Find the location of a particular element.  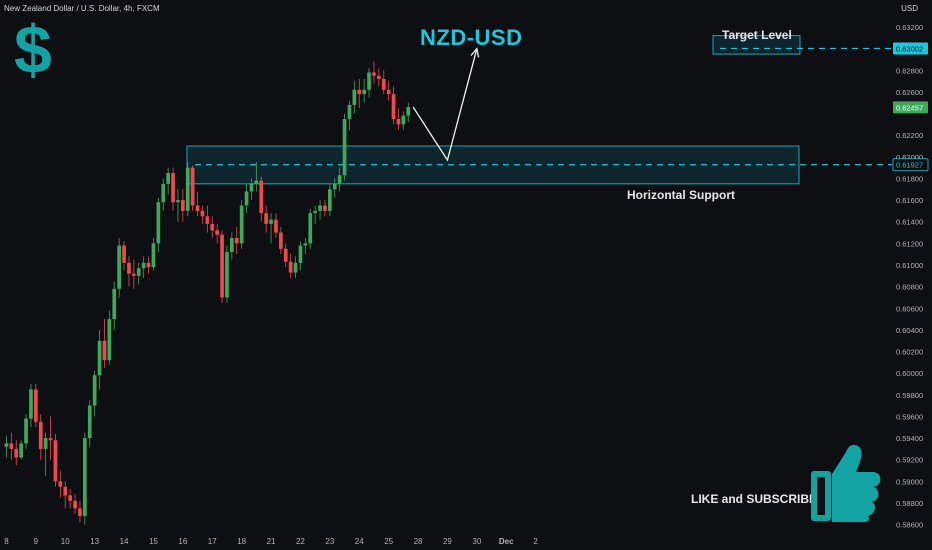

x-tick-label: 17 is located at coordinates (212, 541).